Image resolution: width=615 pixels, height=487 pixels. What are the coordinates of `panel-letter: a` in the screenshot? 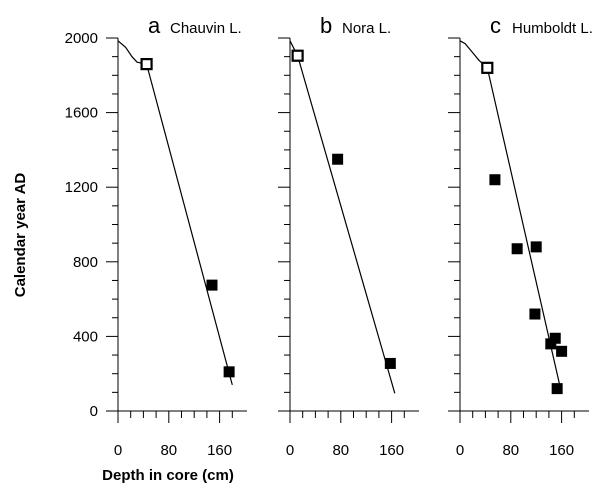 It's located at (154, 25).